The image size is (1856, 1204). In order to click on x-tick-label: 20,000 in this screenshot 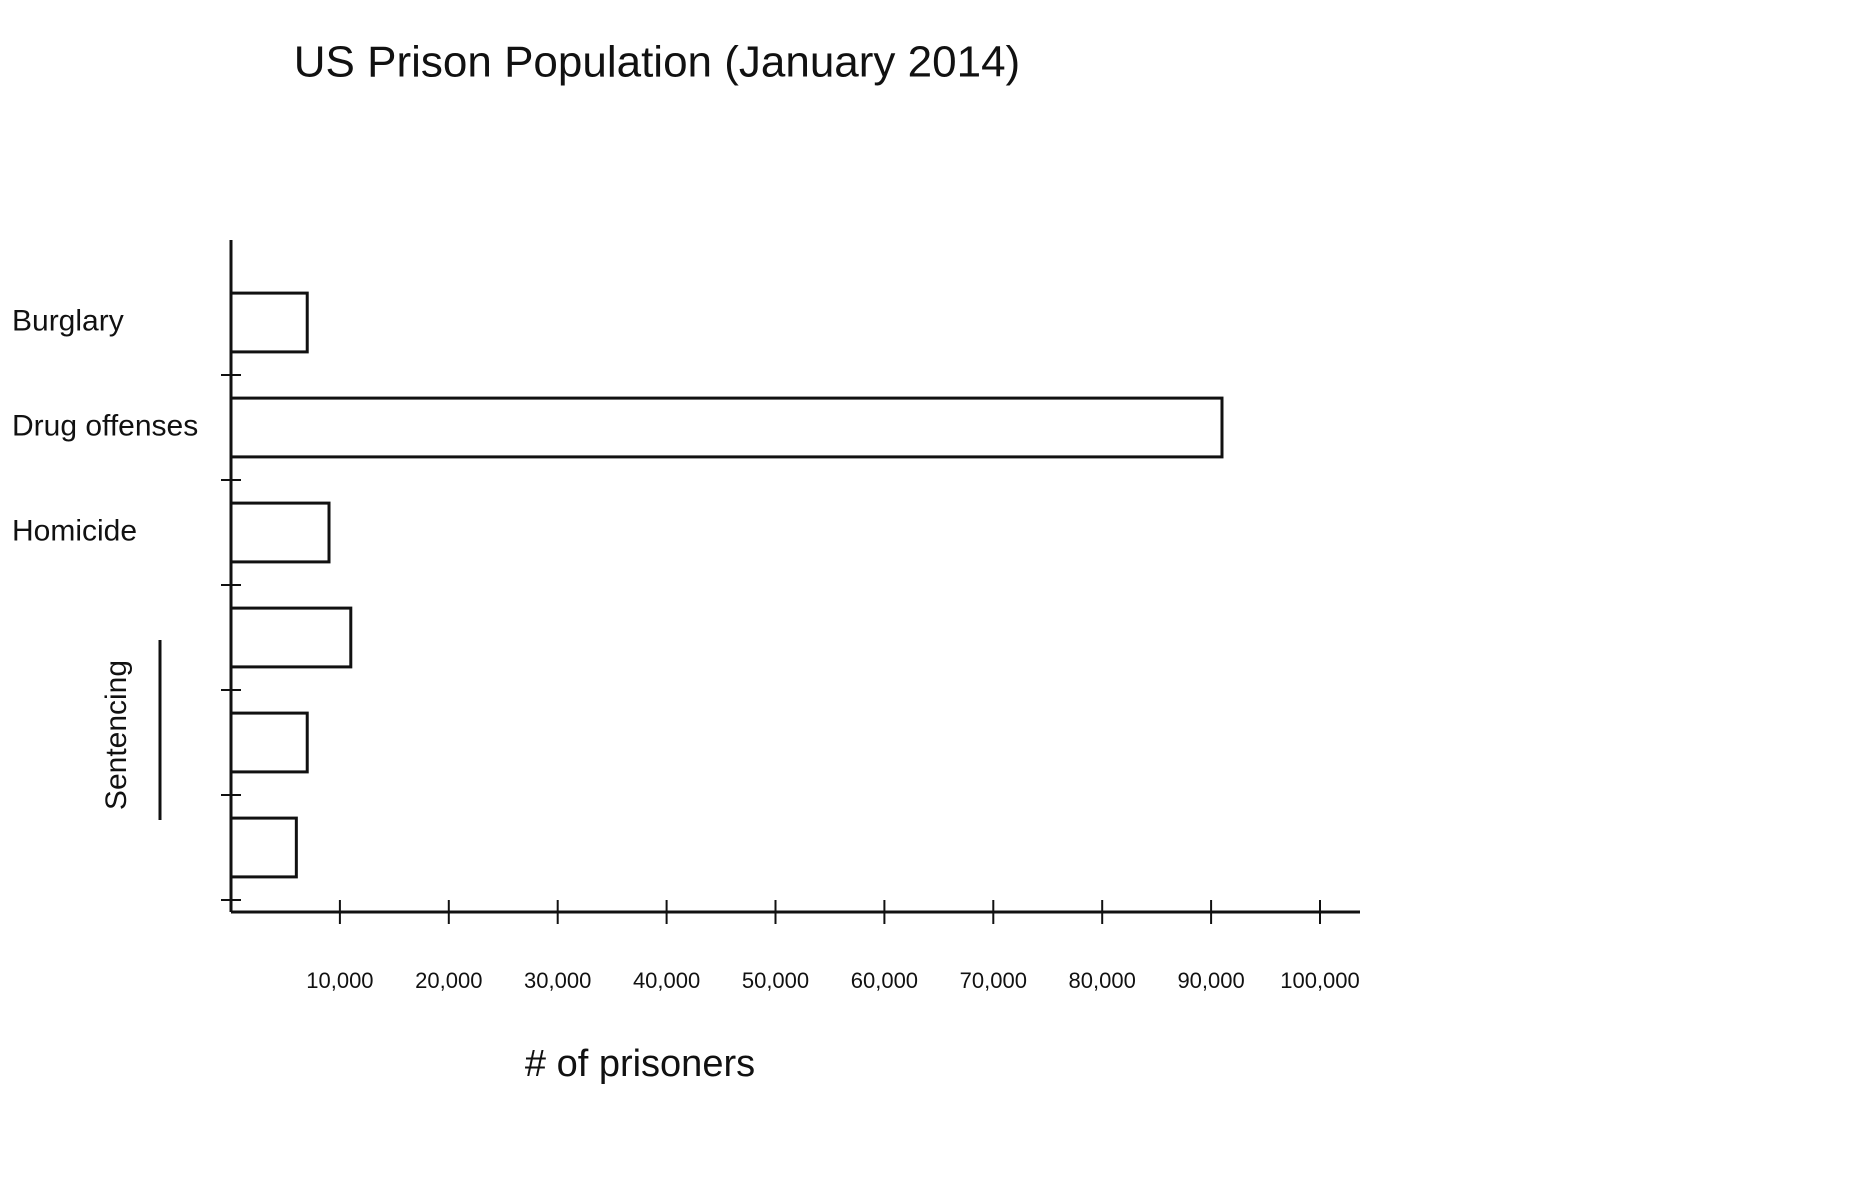, I will do `click(448, 980)`.